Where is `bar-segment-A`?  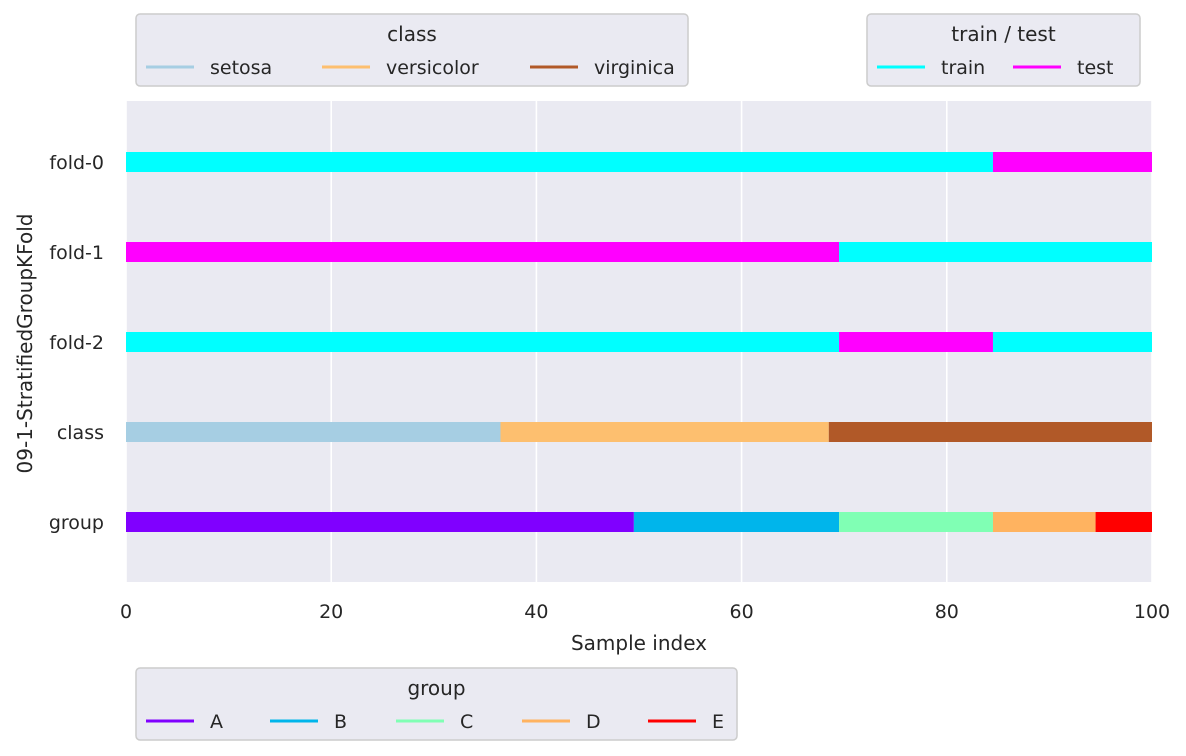 bar-segment-A is located at coordinates (380, 522).